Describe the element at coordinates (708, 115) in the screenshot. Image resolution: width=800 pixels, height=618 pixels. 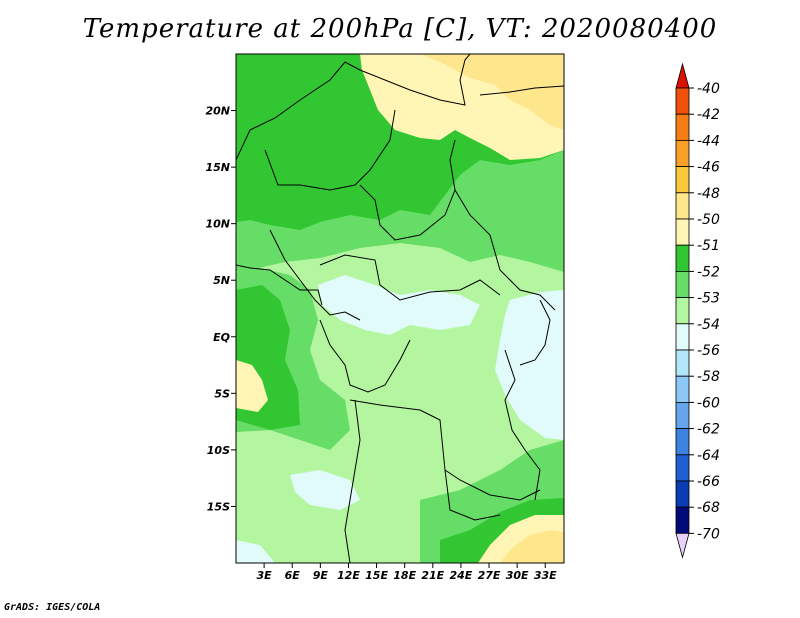
I see `colorbar-label: -42` at that location.